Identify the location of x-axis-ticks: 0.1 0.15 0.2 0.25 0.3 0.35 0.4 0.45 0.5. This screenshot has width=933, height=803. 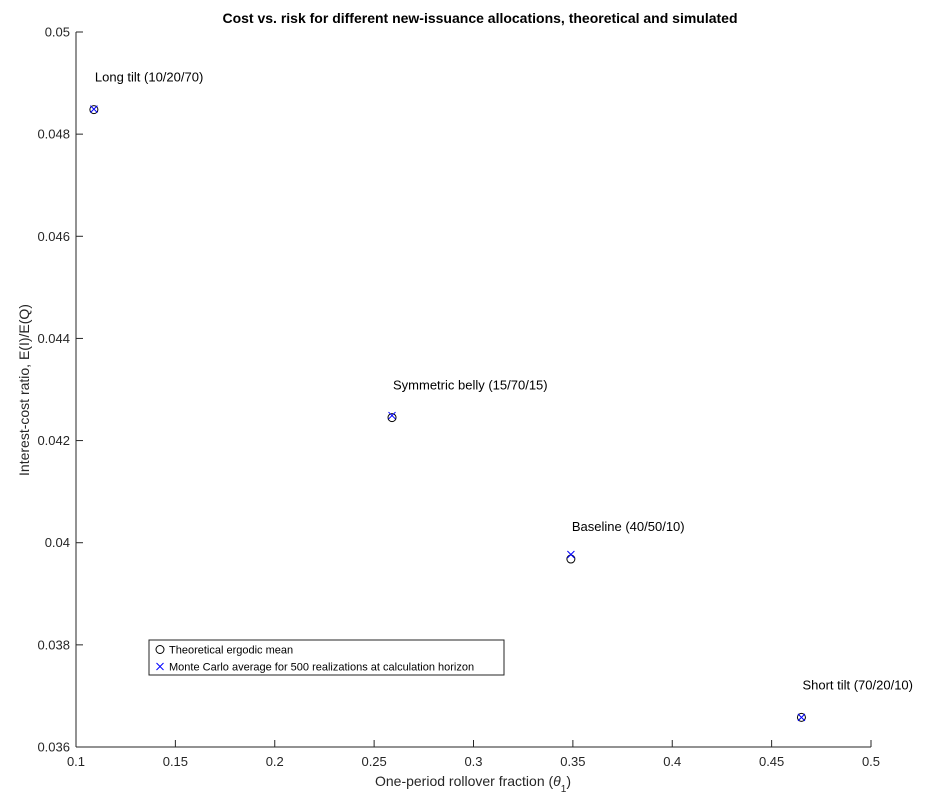
(473, 754).